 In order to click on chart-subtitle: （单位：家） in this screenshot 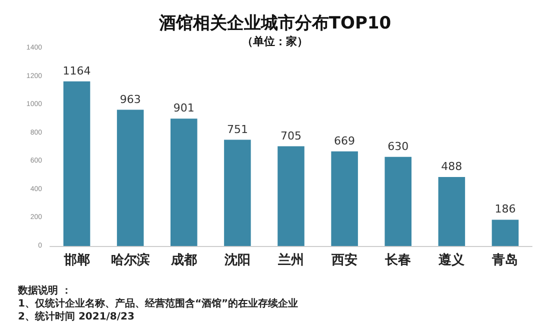, I will do `click(275, 41)`.